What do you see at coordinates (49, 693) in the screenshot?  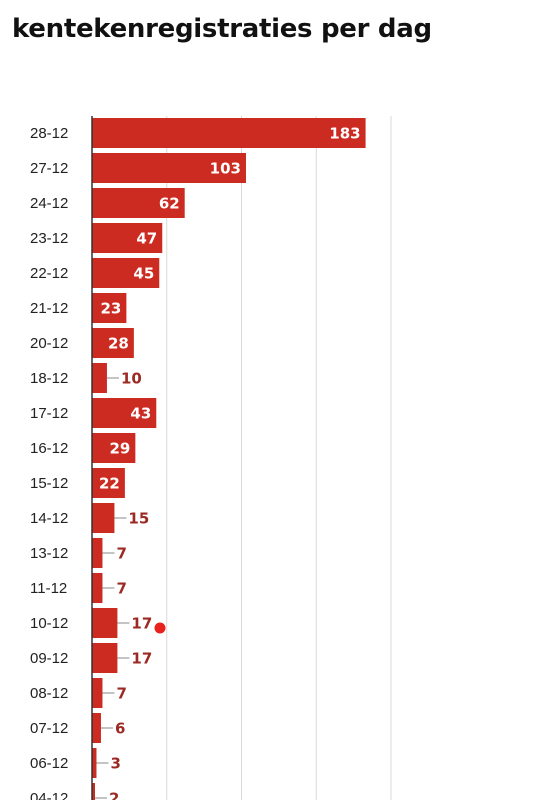 I see `category-label: 08-12` at bounding box center [49, 693].